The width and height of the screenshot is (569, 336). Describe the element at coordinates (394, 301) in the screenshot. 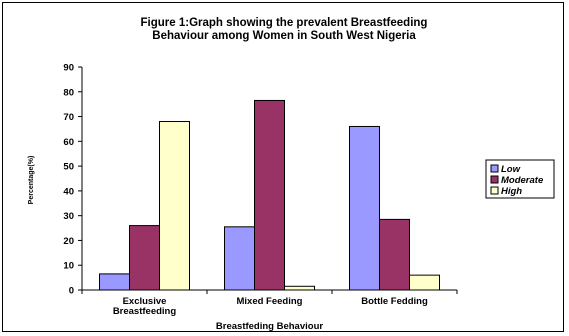

I see `x-category-label: Bottle Fedding` at that location.